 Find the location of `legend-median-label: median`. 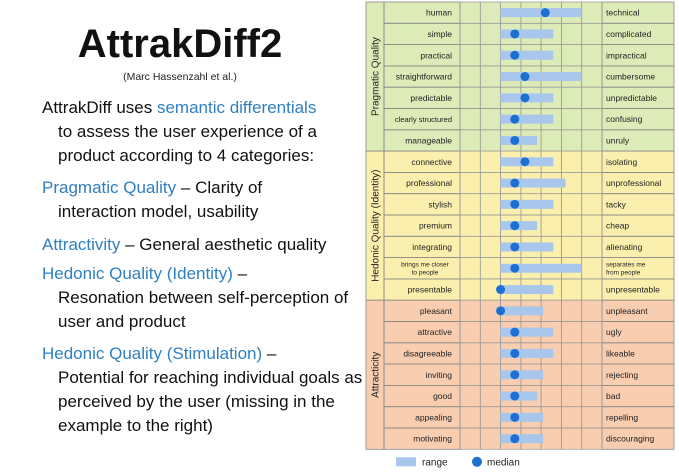

legend-median-label: median is located at coordinates (503, 462).